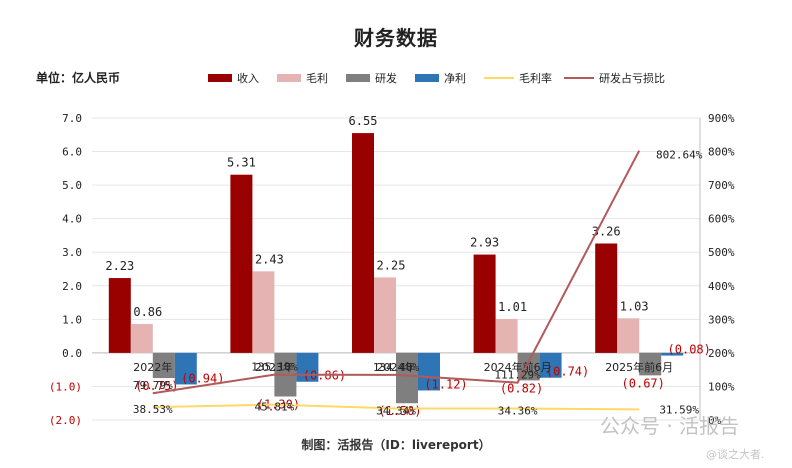 The image size is (792, 468). I want to click on y-left-tick-label: 7.0, so click(72, 118).